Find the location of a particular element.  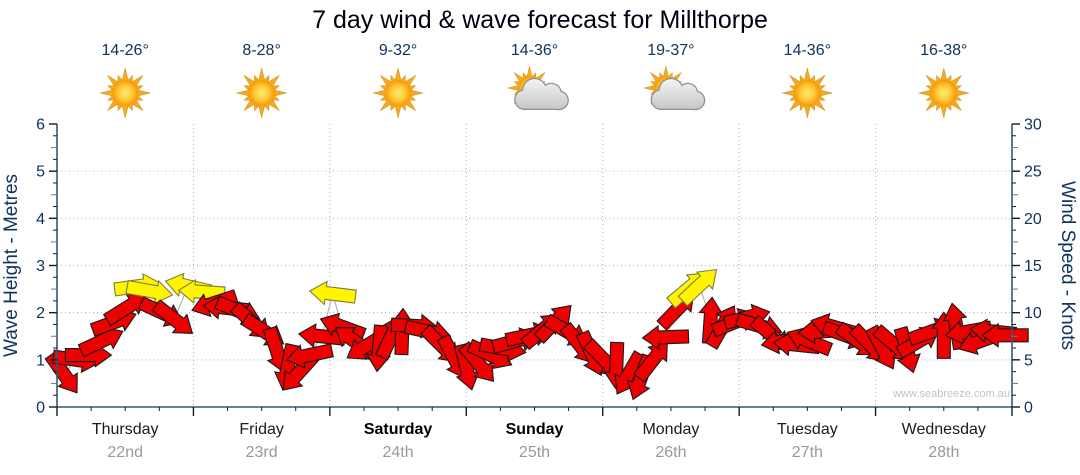

day-name-label: Tuesday is located at coordinates (807, 429).